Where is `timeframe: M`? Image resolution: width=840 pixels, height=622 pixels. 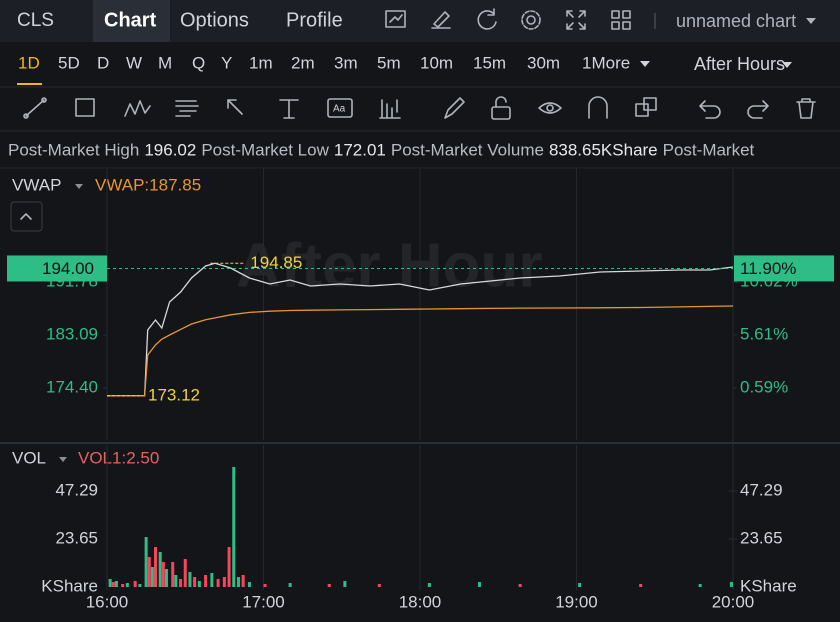 timeframe: M is located at coordinates (165, 62).